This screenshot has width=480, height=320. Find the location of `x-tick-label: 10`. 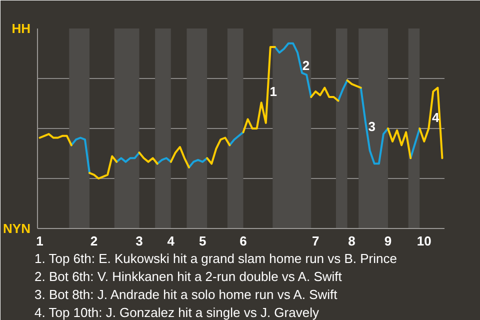

x-tick-label: 10 is located at coordinates (424, 241).